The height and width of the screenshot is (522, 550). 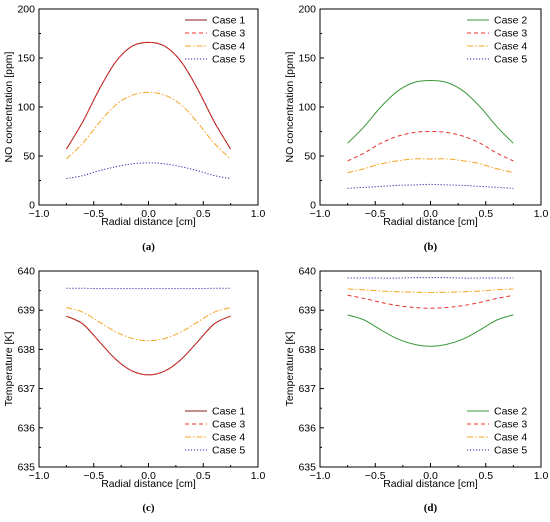 I want to click on panel-caption: (a), so click(x=148, y=247).